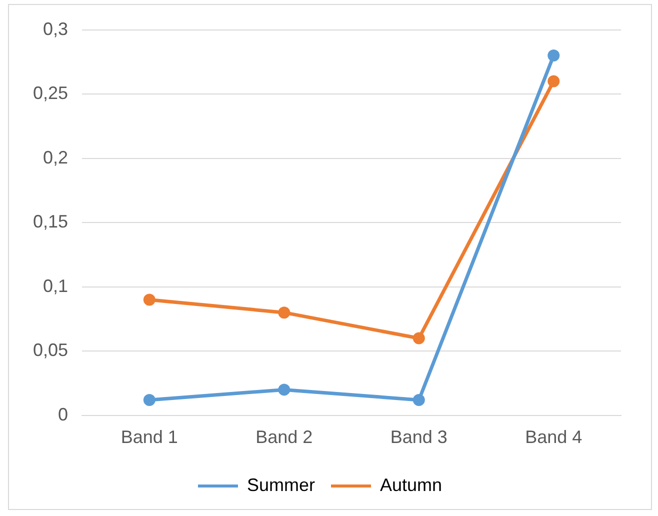  Describe the element at coordinates (55, 286) in the screenshot. I see `y-tick-label: 0,1` at that location.